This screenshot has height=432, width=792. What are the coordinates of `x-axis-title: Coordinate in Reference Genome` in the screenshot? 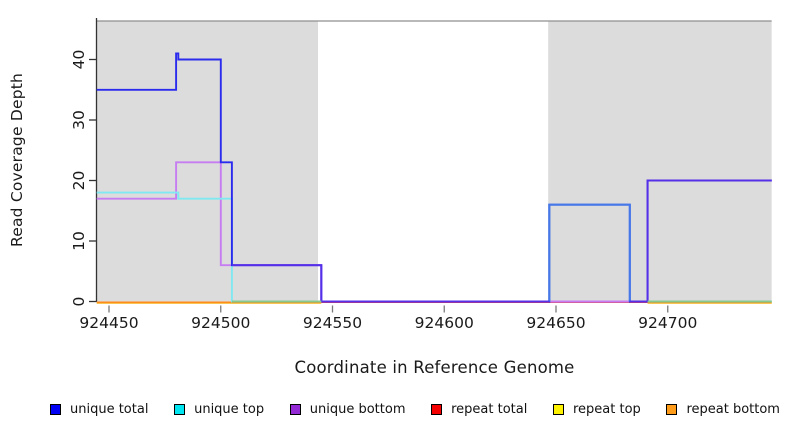 It's located at (434, 367).